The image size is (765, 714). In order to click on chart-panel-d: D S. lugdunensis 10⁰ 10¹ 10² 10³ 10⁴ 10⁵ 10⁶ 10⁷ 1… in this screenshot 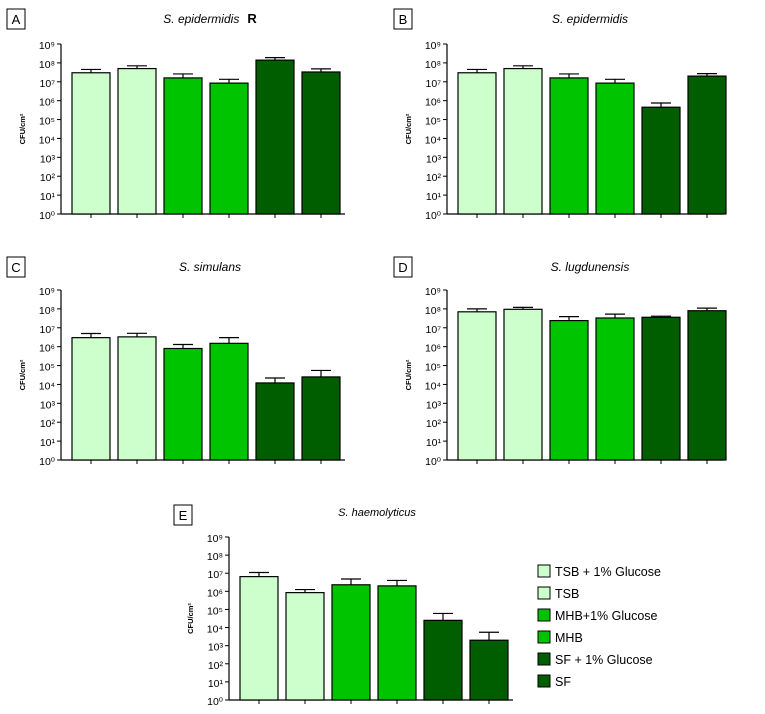, I will do `click(560, 362)`.